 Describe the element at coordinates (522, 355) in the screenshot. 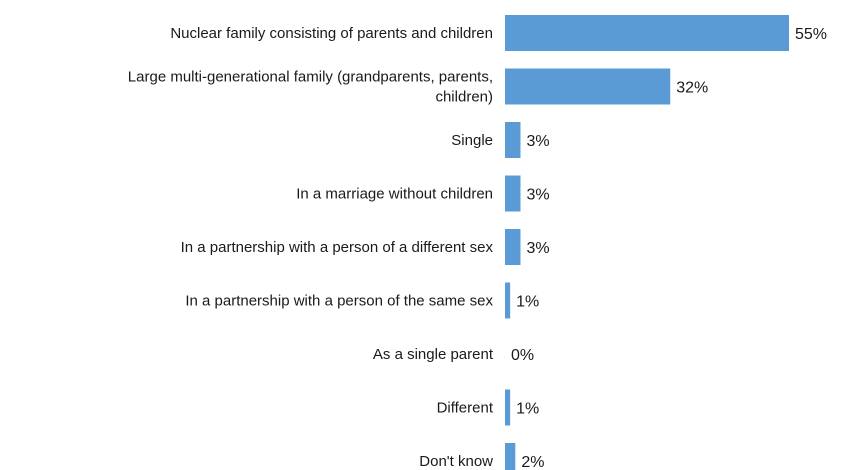

I see `value-label-6: 0%` at that location.